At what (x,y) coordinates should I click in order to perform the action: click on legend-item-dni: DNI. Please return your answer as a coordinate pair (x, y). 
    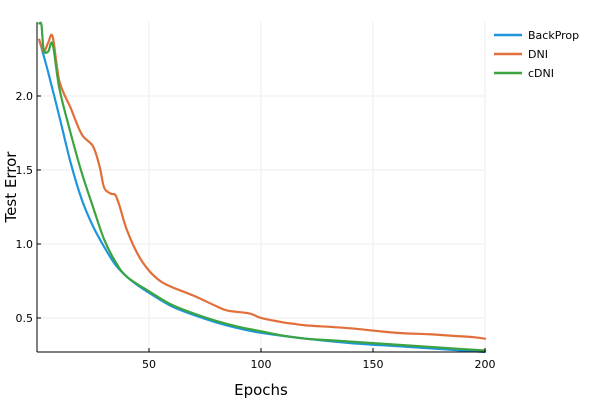
    Looking at the image, I should click on (521, 54).